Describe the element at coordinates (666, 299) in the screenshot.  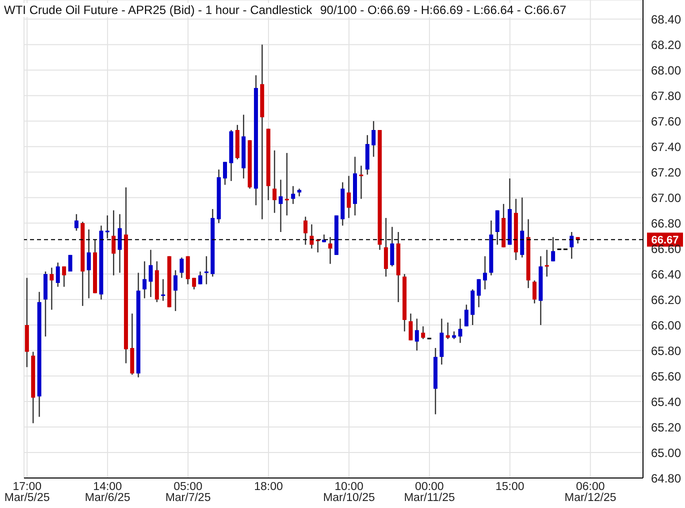
I see `y-tick-label: 66.20` at that location.